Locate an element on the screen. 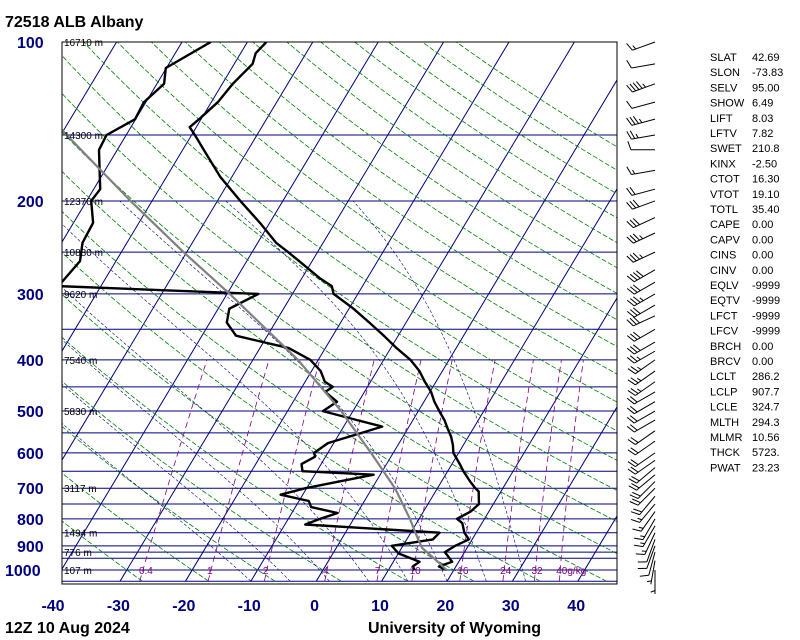 The width and height of the screenshot is (800, 640). dry-adiabat is located at coordinates (102, 551).